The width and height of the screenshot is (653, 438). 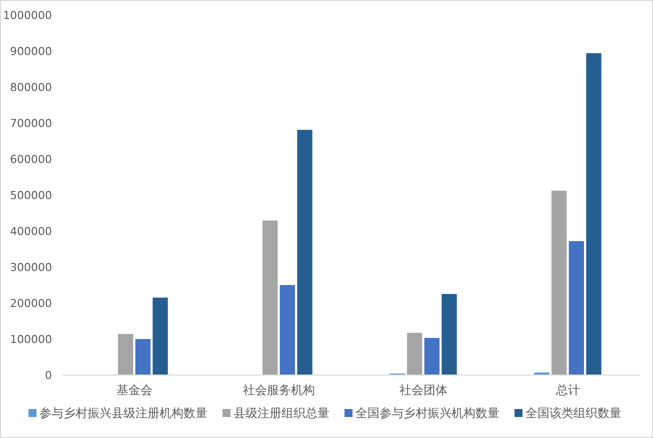 I want to click on y-tick-label: 400000, so click(x=31, y=231).